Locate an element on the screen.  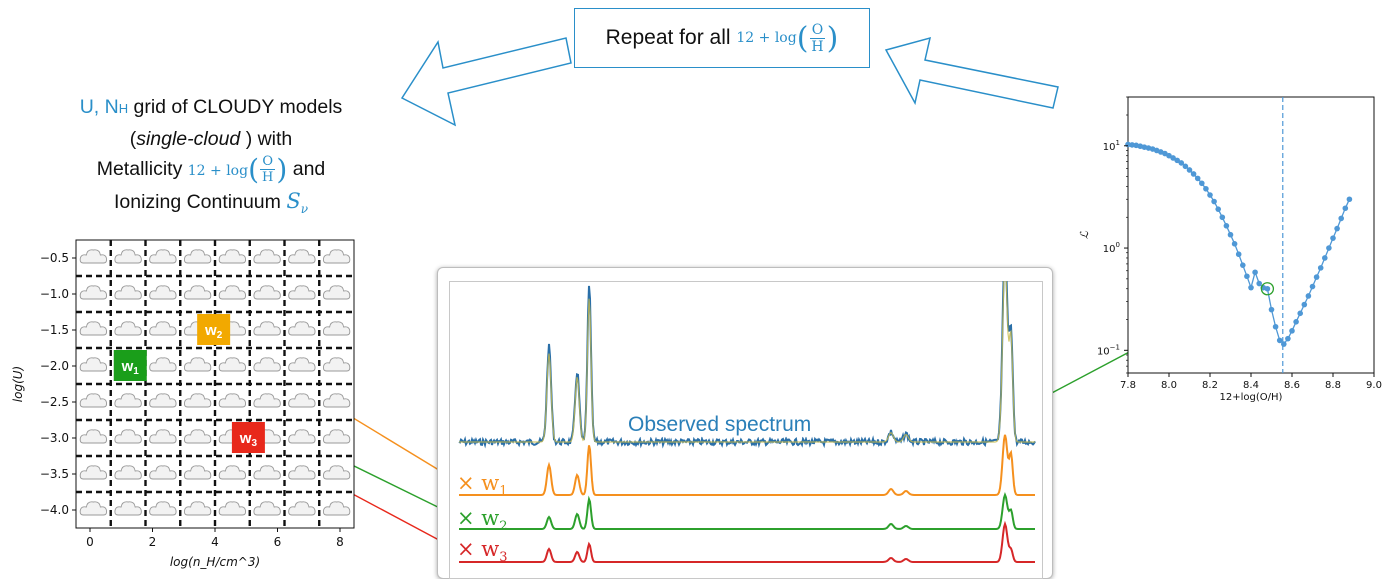
highlight-circle is located at coordinates (1267, 289).